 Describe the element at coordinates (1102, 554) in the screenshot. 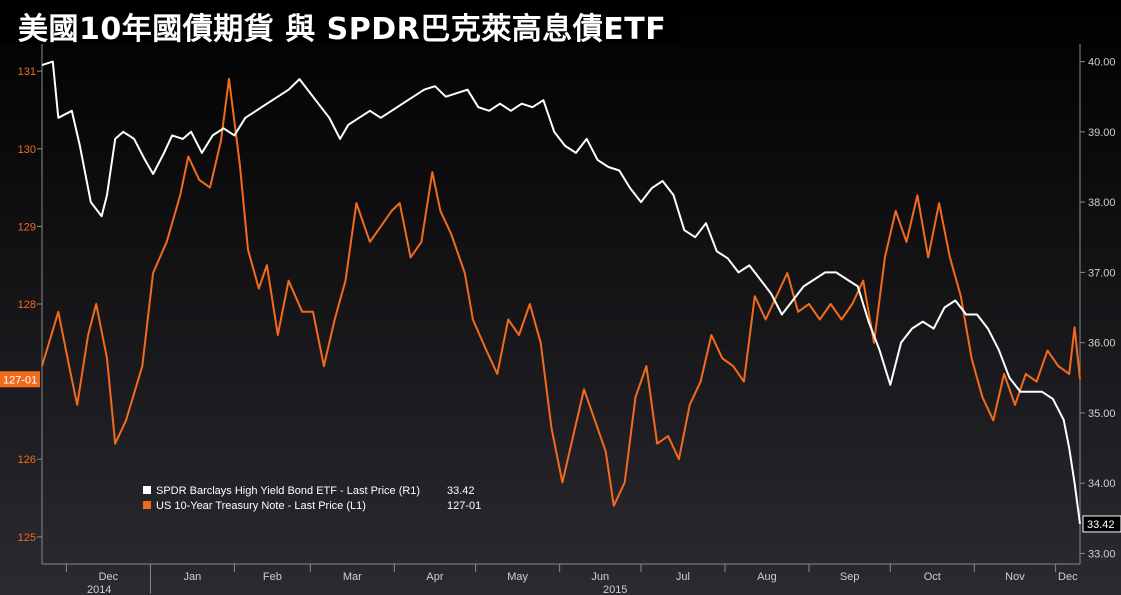

I see `right-tick-label: 33.00` at that location.